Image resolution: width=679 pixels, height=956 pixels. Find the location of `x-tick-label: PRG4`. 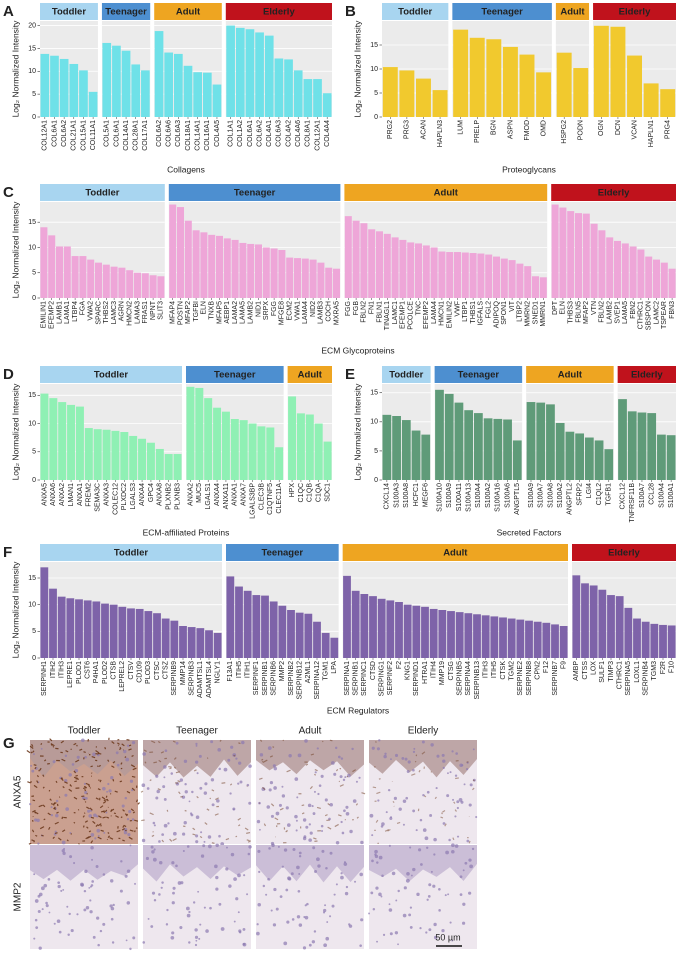

x-tick-label: PRG4 is located at coordinates (668, 129).